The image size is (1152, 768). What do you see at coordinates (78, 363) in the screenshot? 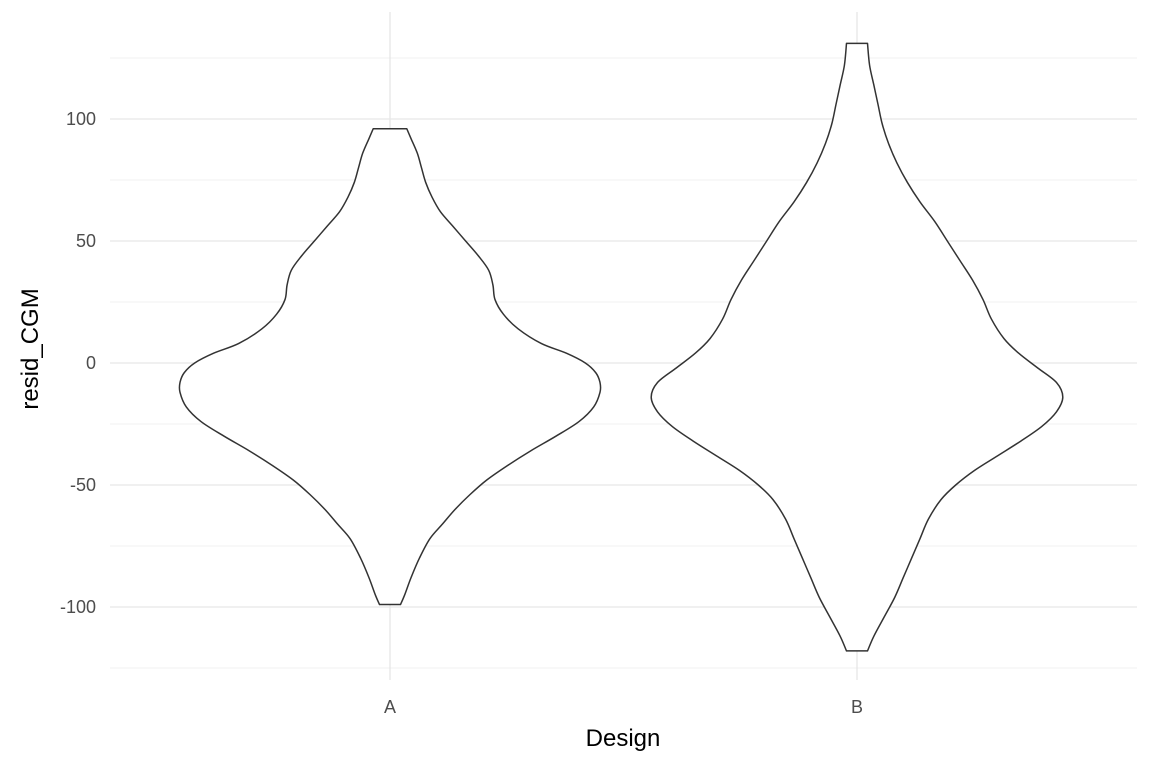
I see `y-axis-ticks: -100 -50 0 50 100` at bounding box center [78, 363].